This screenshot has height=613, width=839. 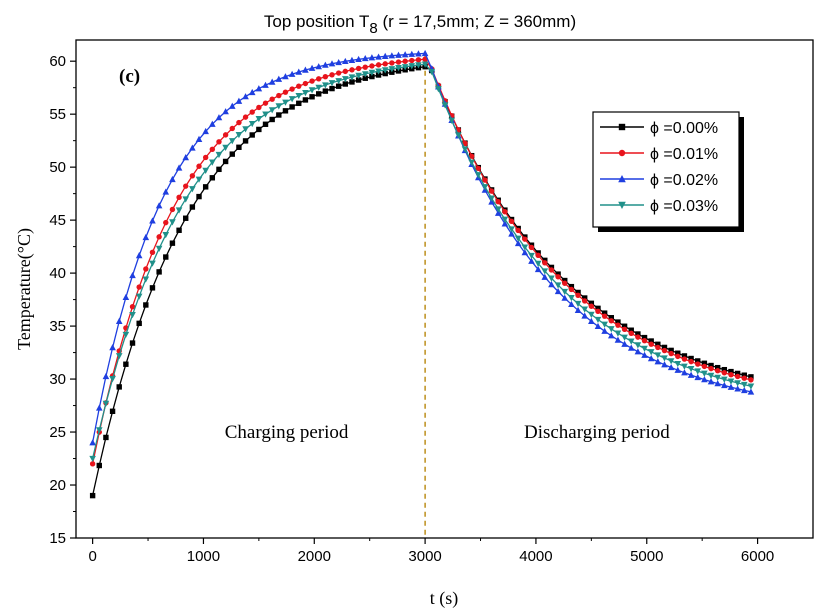 I want to click on y-tick-label: 60, so click(x=57, y=61).